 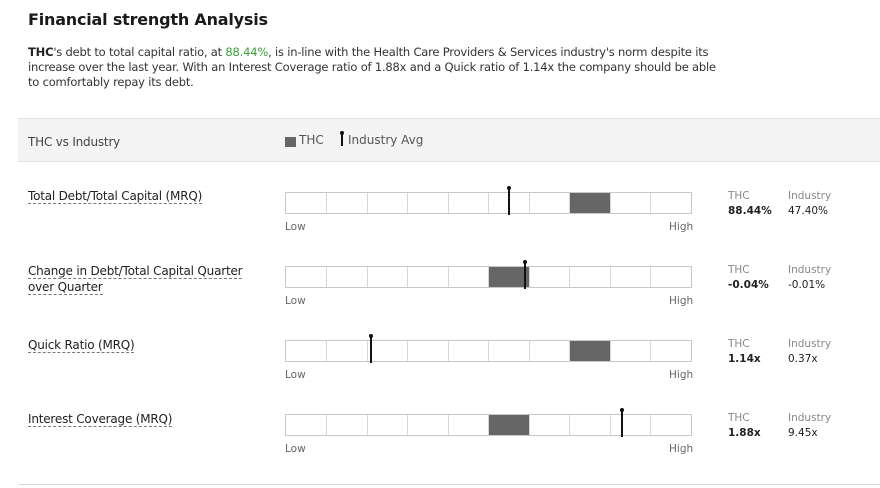 What do you see at coordinates (290, 142) in the screenshot?
I see `legend-company-swatch` at bounding box center [290, 142].